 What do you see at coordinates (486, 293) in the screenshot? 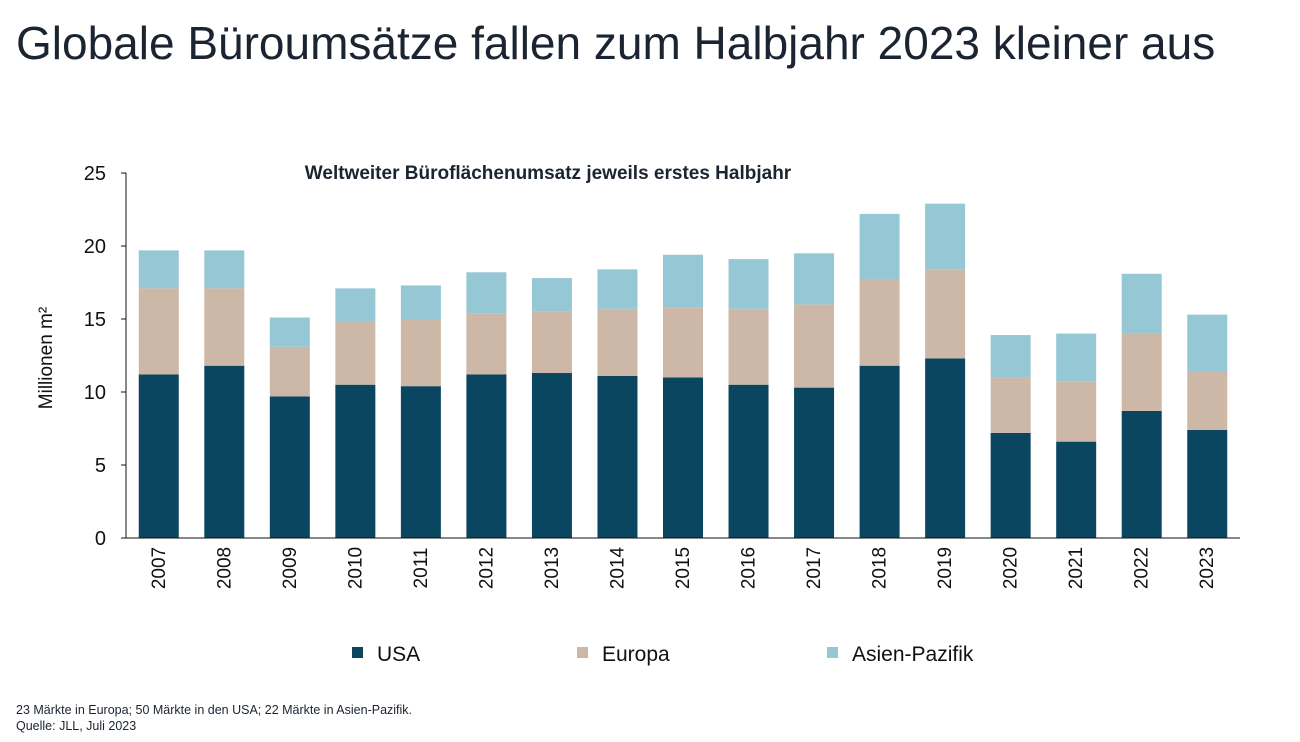
I see `bar-asien-pazifik-2012` at bounding box center [486, 293].